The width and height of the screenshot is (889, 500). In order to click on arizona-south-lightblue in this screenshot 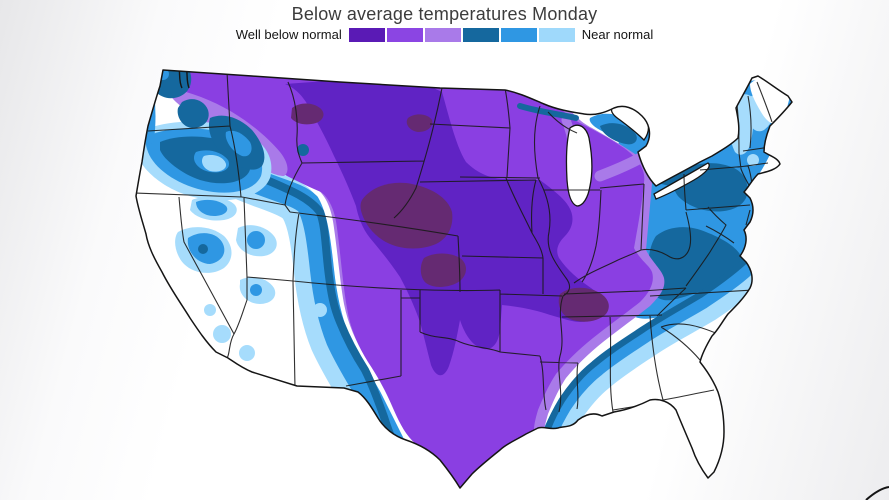, I will do `click(247, 353)`.